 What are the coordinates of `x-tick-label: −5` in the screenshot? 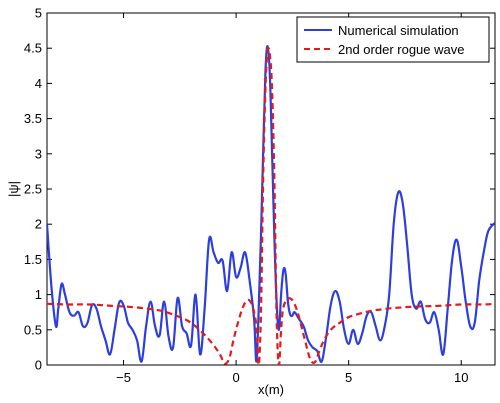 It's located at (123, 377).